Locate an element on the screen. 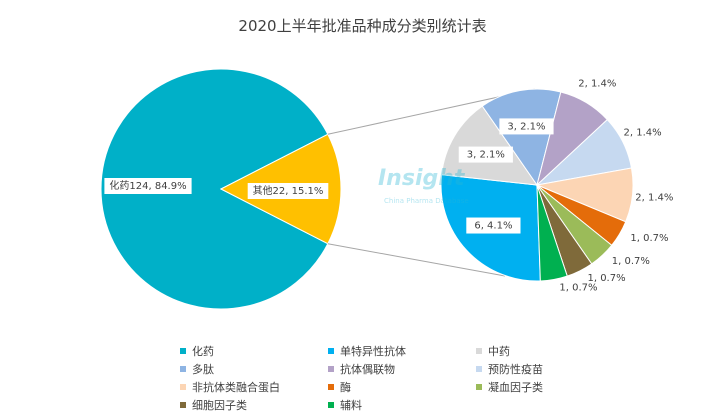 The image size is (725, 420). legend-row: 化药 单特异性抗体 中药 is located at coordinates (440, 351).